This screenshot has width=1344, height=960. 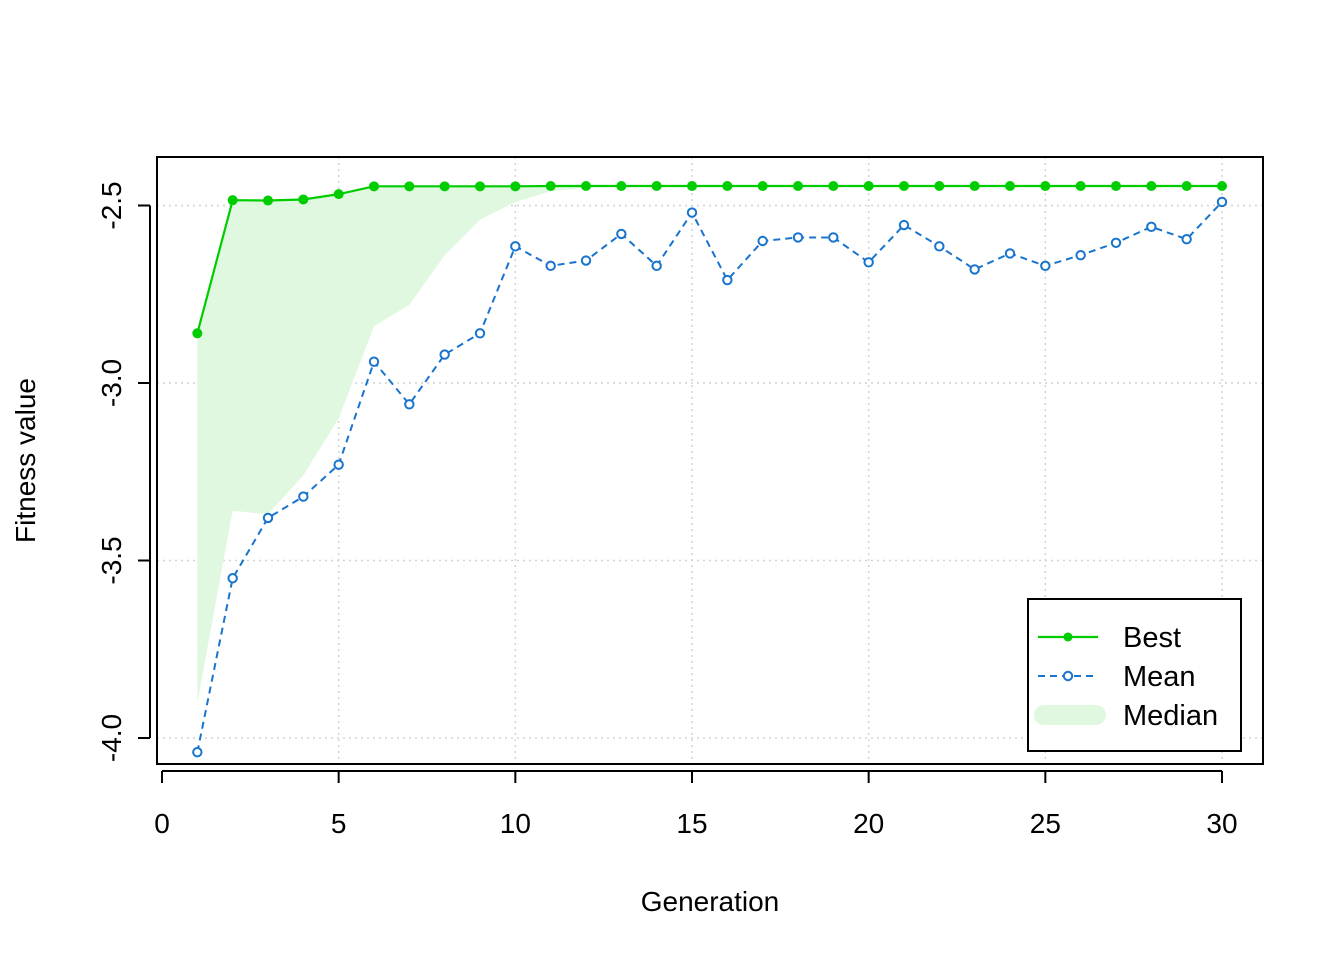 What do you see at coordinates (710, 901) in the screenshot?
I see `x-axis-label: Generation` at bounding box center [710, 901].